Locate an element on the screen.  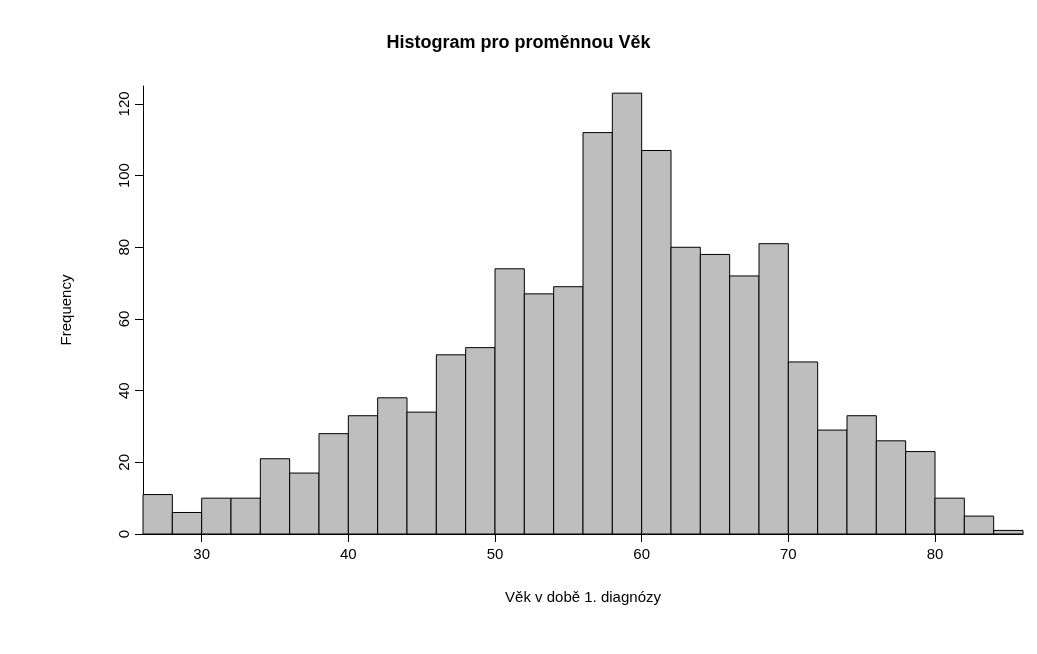
x-axis-title: Věk v době 1. diagnózy is located at coordinates (583, 596).